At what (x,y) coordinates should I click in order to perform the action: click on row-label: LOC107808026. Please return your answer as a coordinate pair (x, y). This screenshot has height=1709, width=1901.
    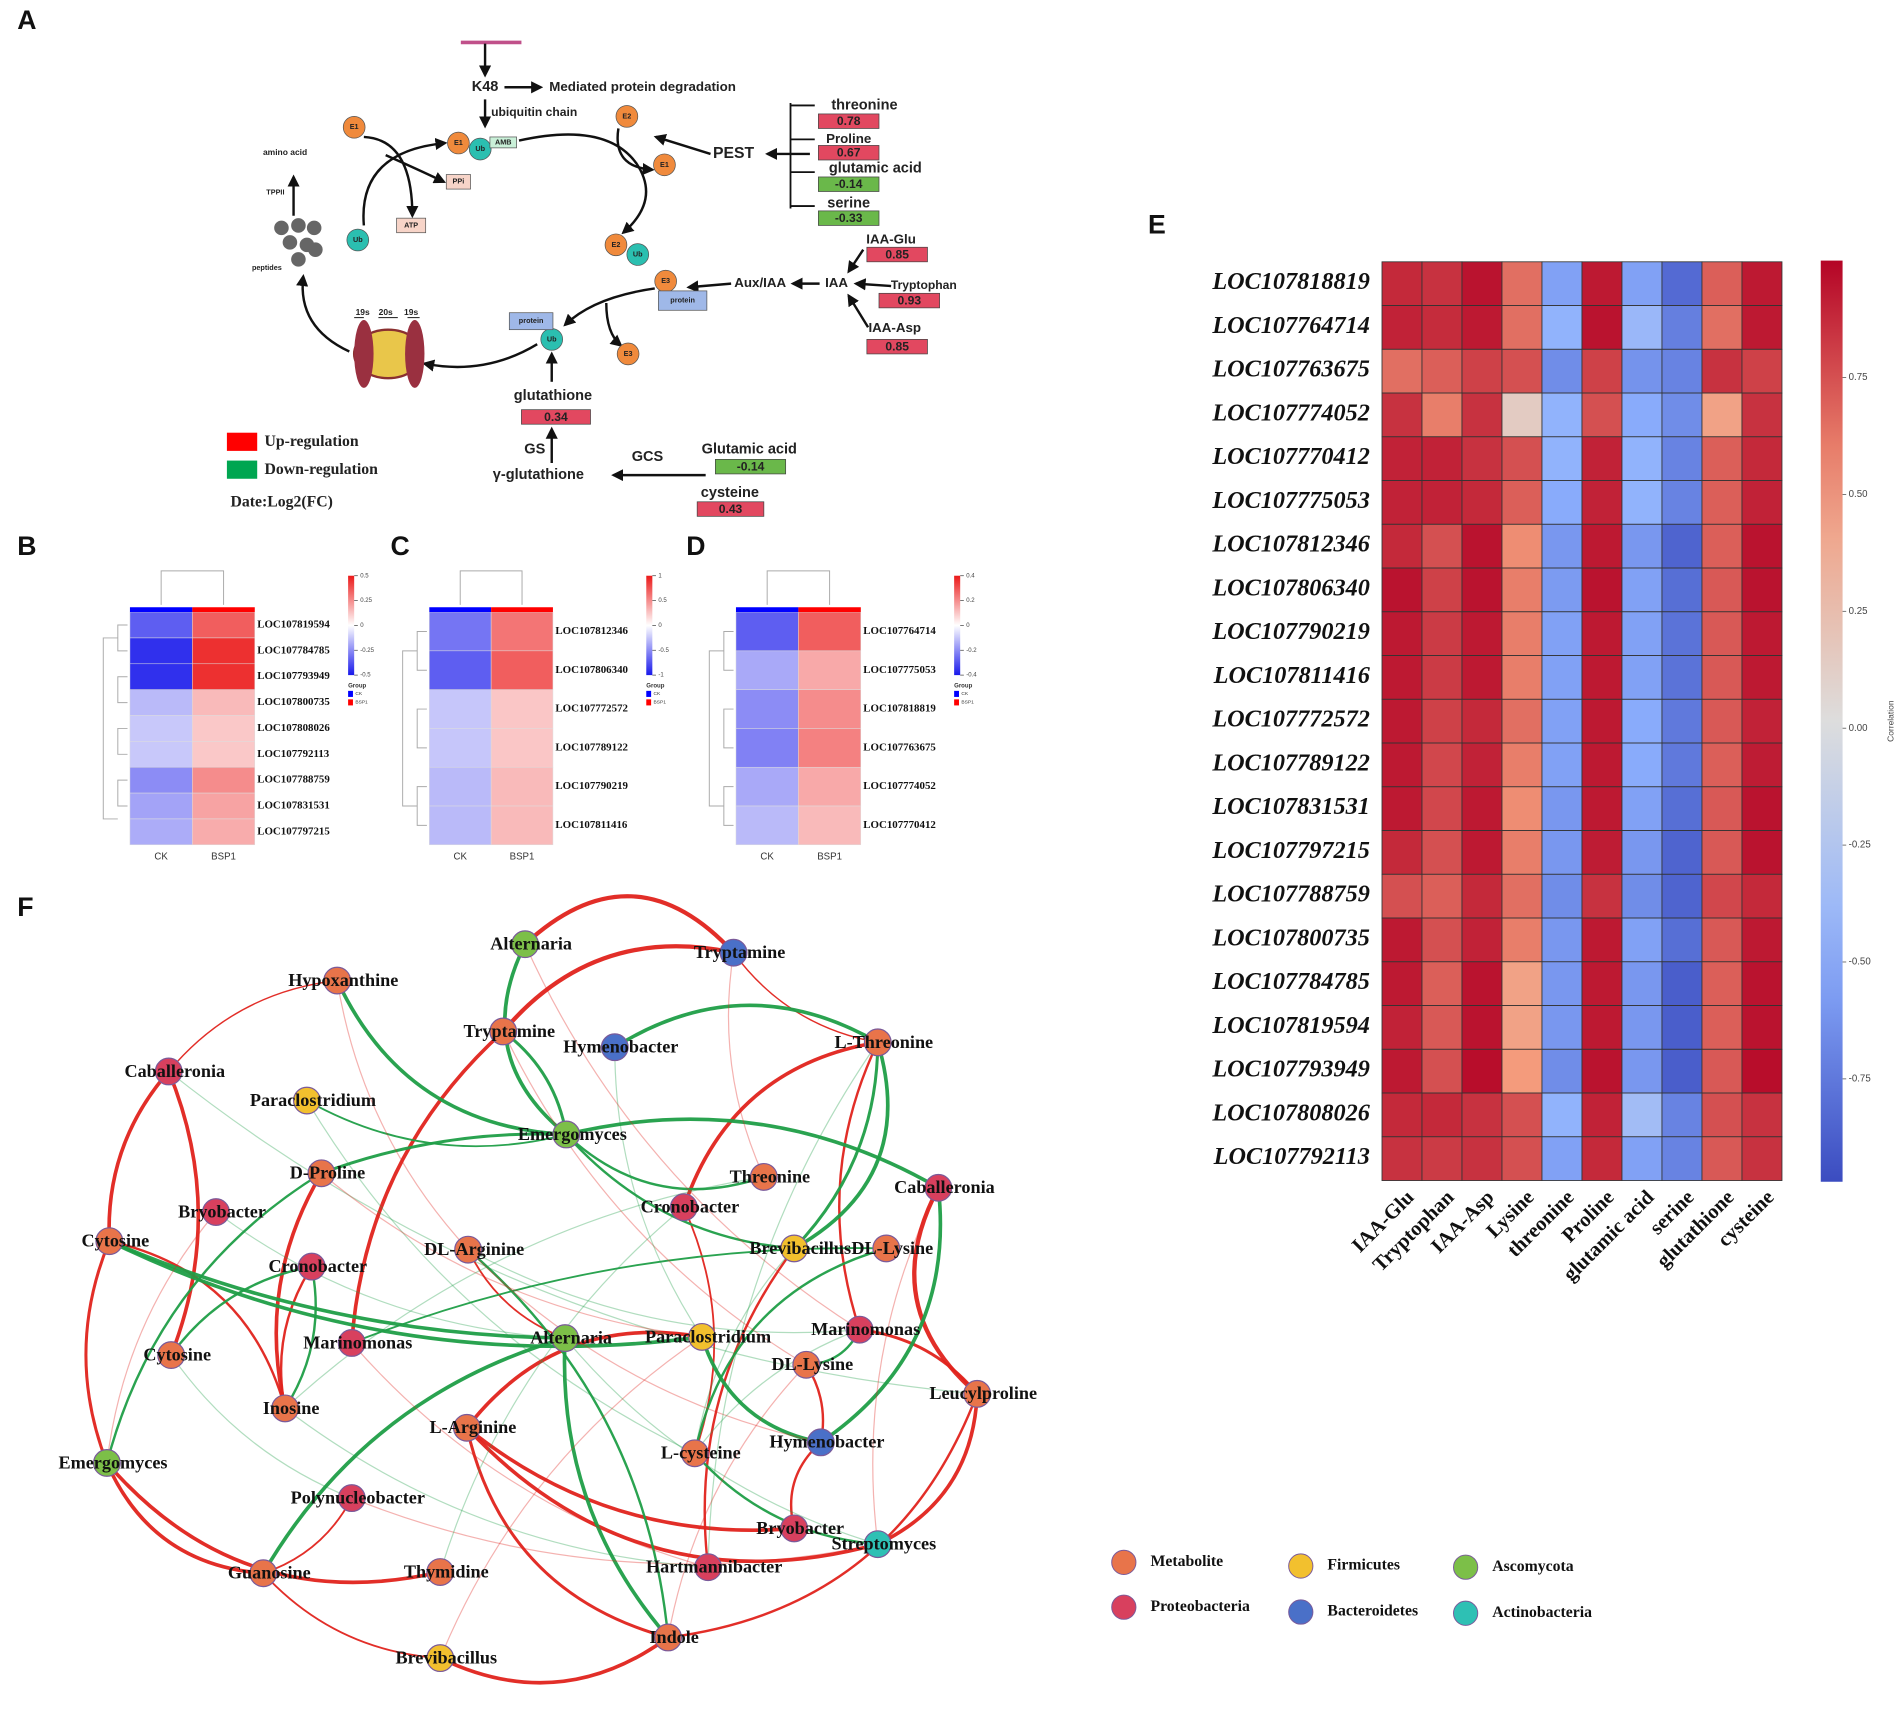
    Looking at the image, I should click on (1290, 1112).